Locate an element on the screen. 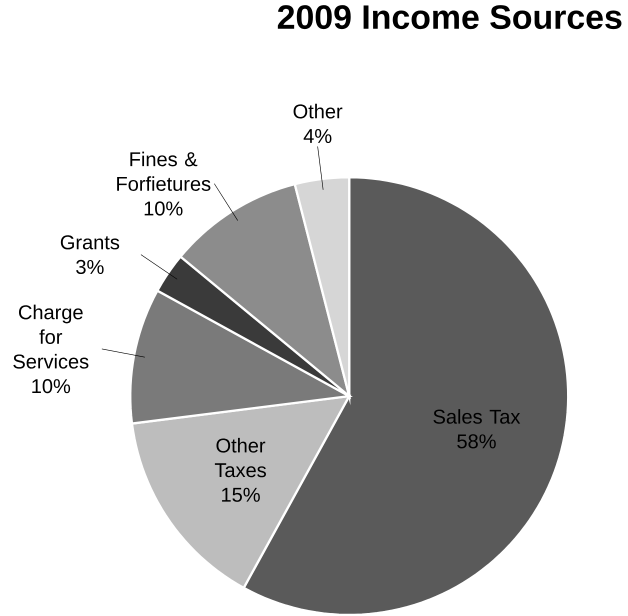 This screenshot has height=616, width=628. slice-label: Grants is located at coordinates (90, 242).